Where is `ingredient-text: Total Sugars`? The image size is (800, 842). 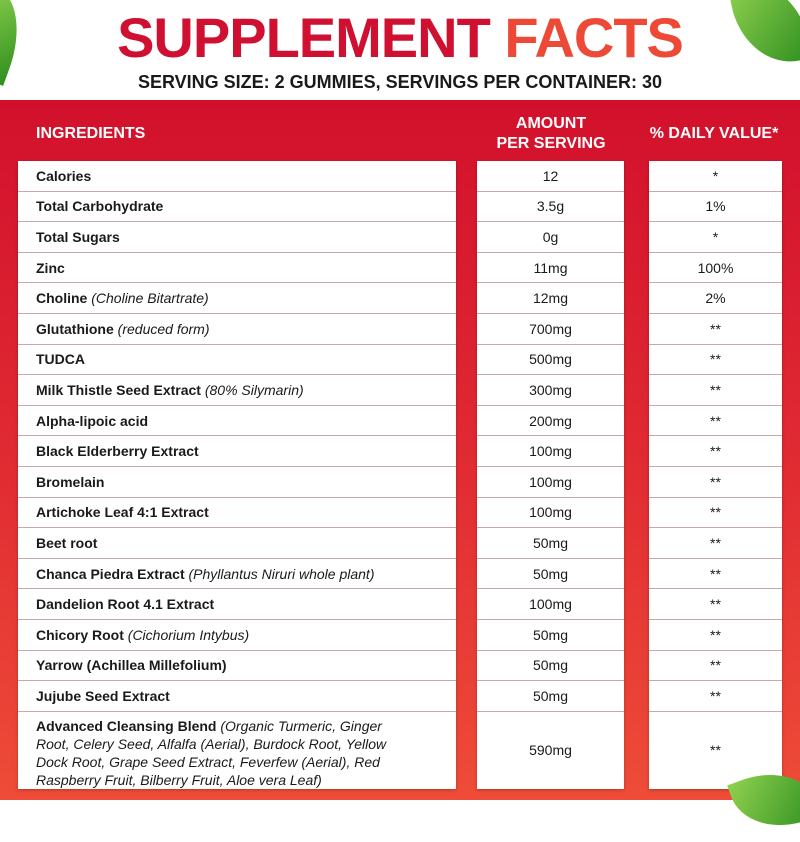 ingredient-text: Total Sugars is located at coordinates (78, 237).